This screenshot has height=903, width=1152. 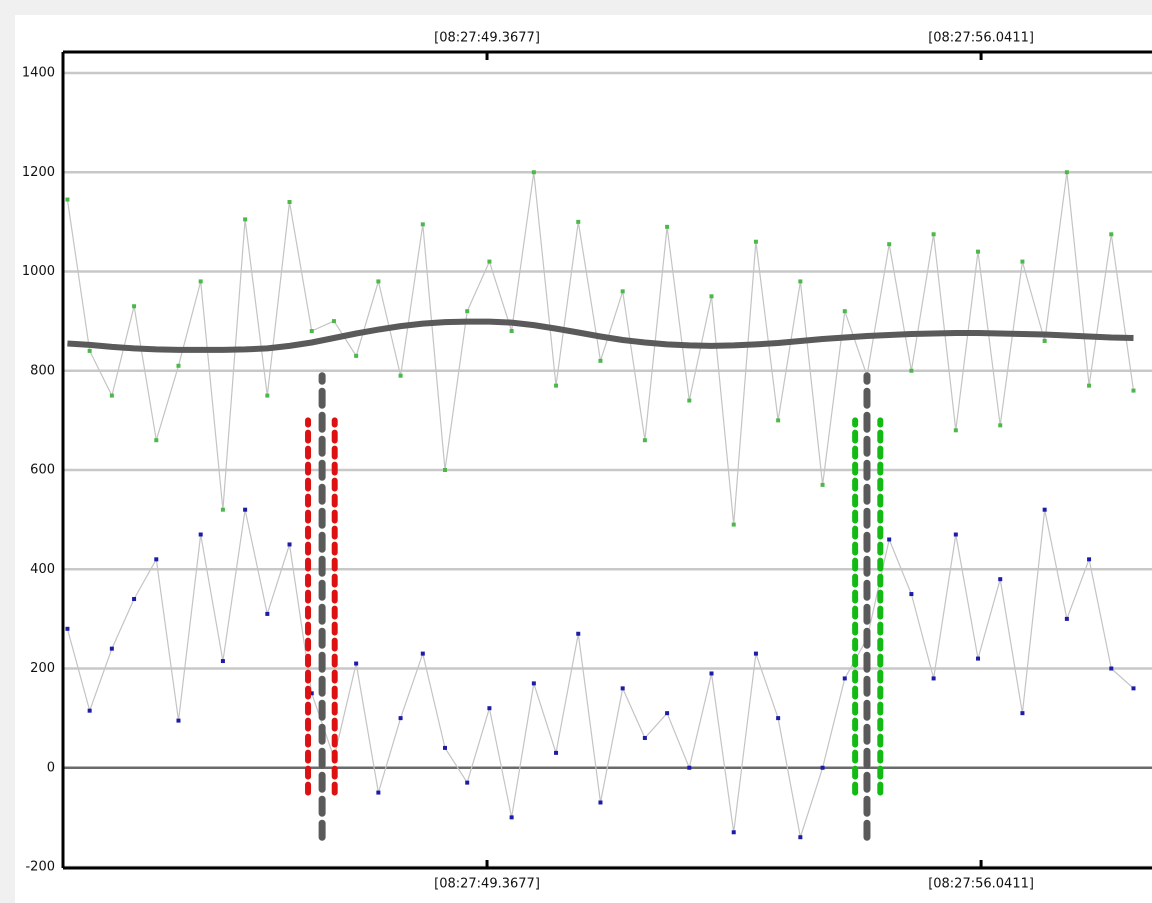 What do you see at coordinates (40, 867) in the screenshot?
I see `y-tick-label: -200` at bounding box center [40, 867].